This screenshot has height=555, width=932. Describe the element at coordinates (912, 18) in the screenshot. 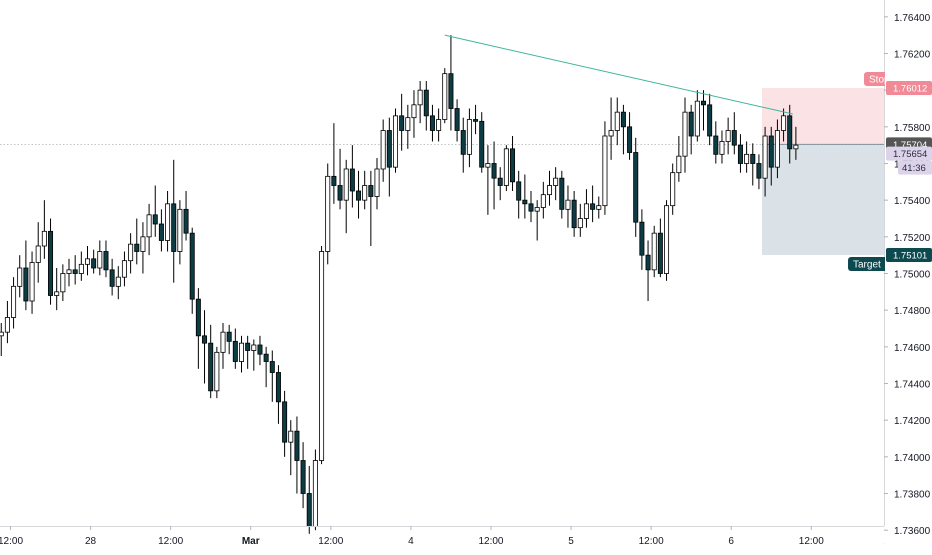

I see `y-tick-label: 1.76400` at that location.